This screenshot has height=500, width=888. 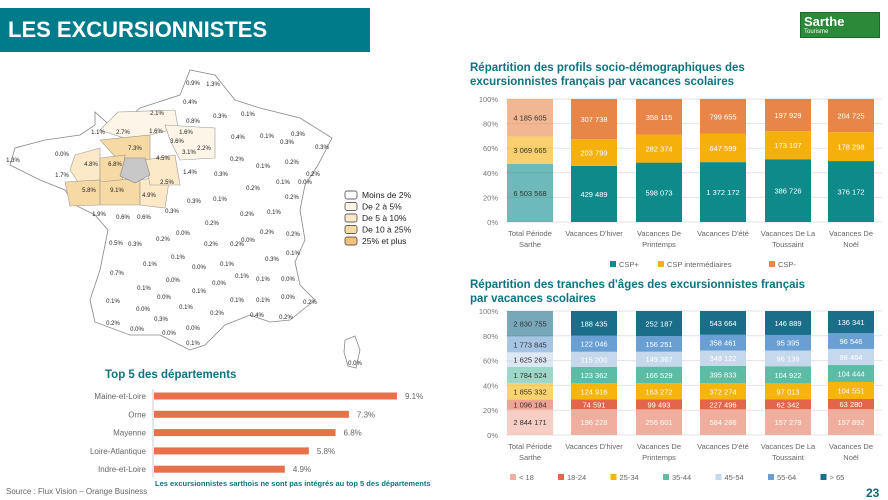 I want to click on map-label: 7.3%, so click(x=135, y=149).